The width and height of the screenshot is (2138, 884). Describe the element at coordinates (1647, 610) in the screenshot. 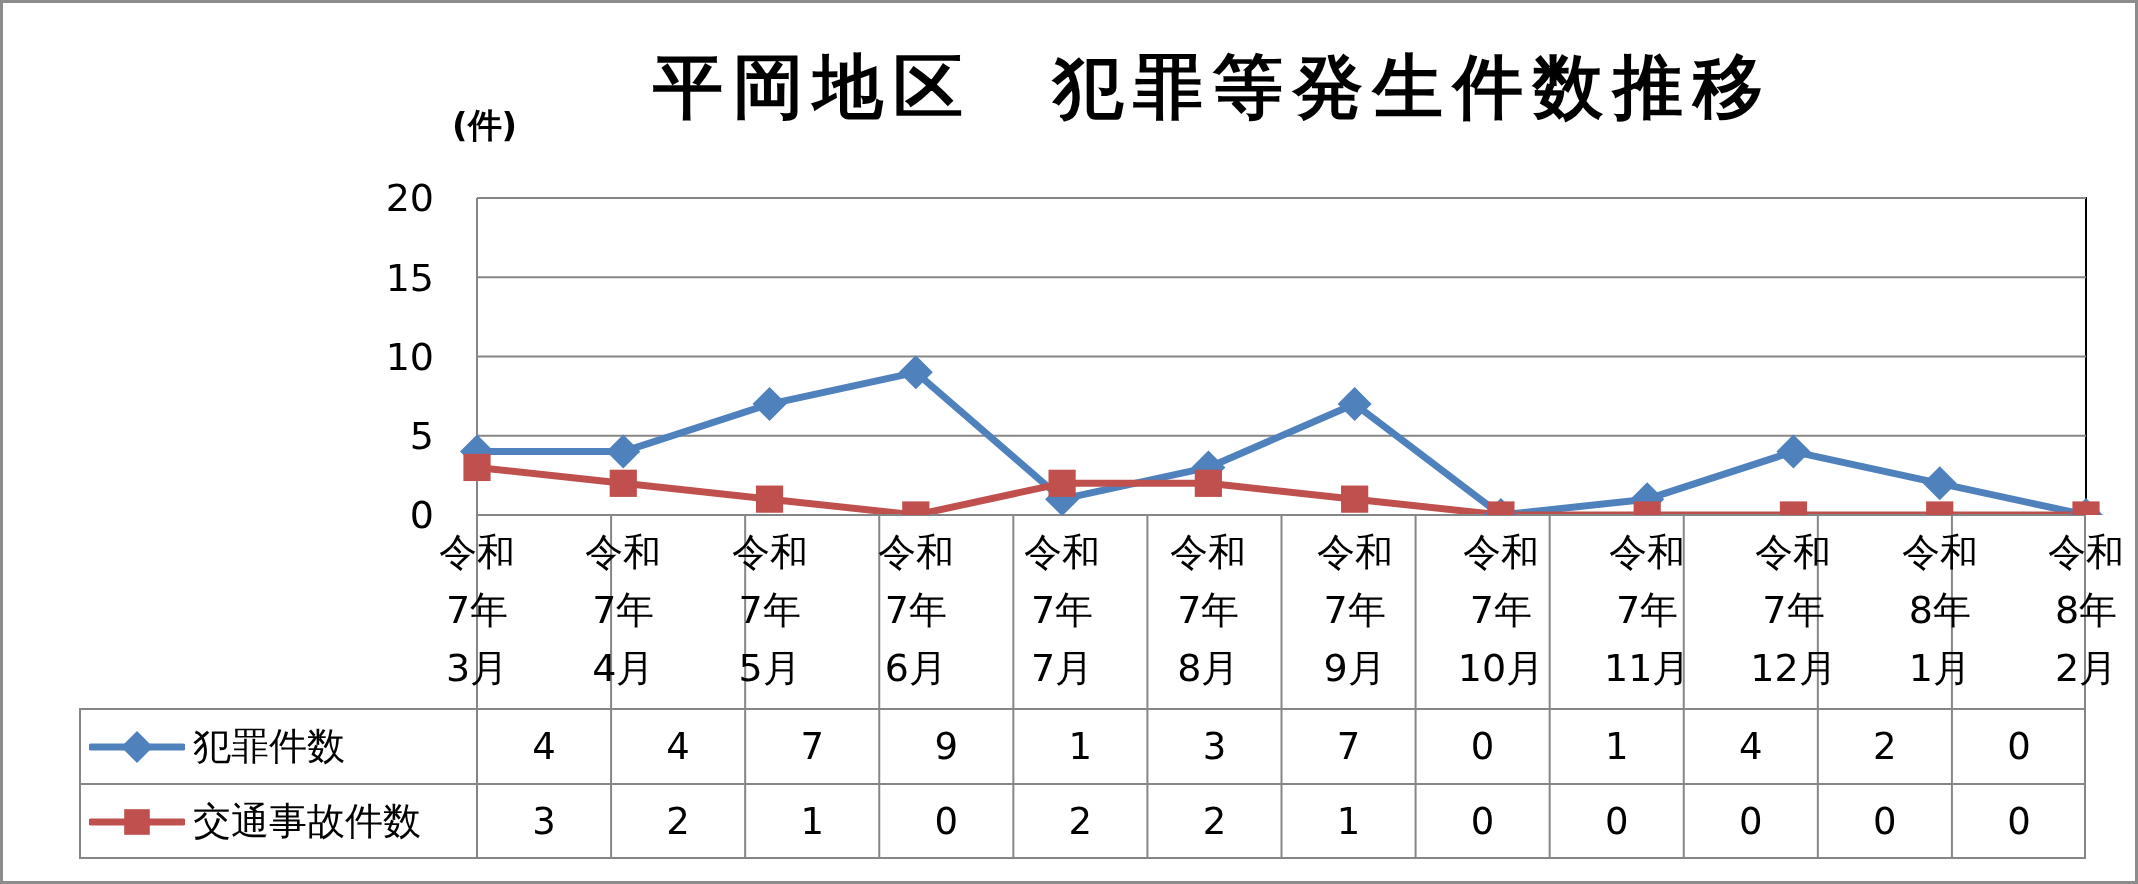

I see `x-tick-label: 令和7年11月` at that location.